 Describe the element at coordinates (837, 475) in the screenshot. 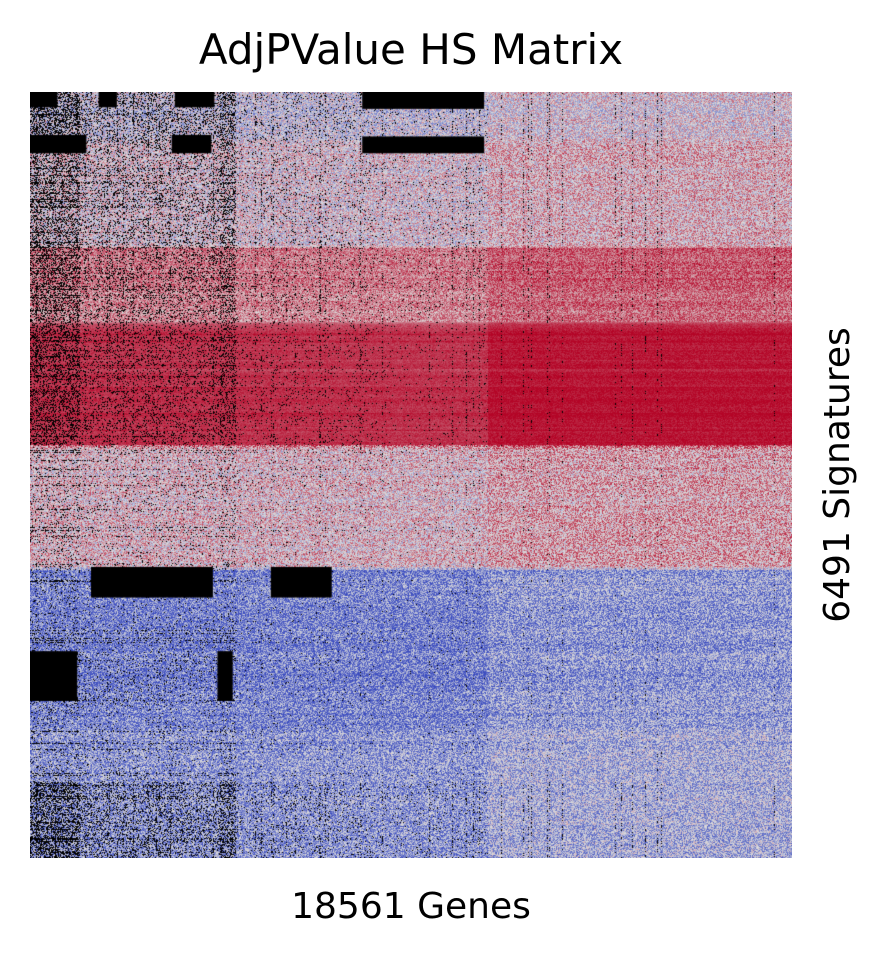

I see `y-axis-label: 6491 Signatures` at that location.